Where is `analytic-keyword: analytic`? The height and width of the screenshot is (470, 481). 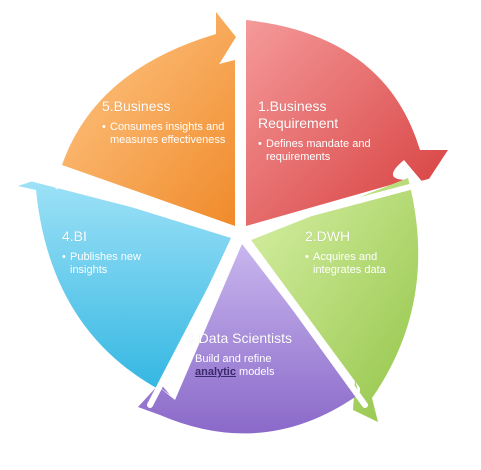 analytic-keyword: analytic is located at coordinates (215, 371).